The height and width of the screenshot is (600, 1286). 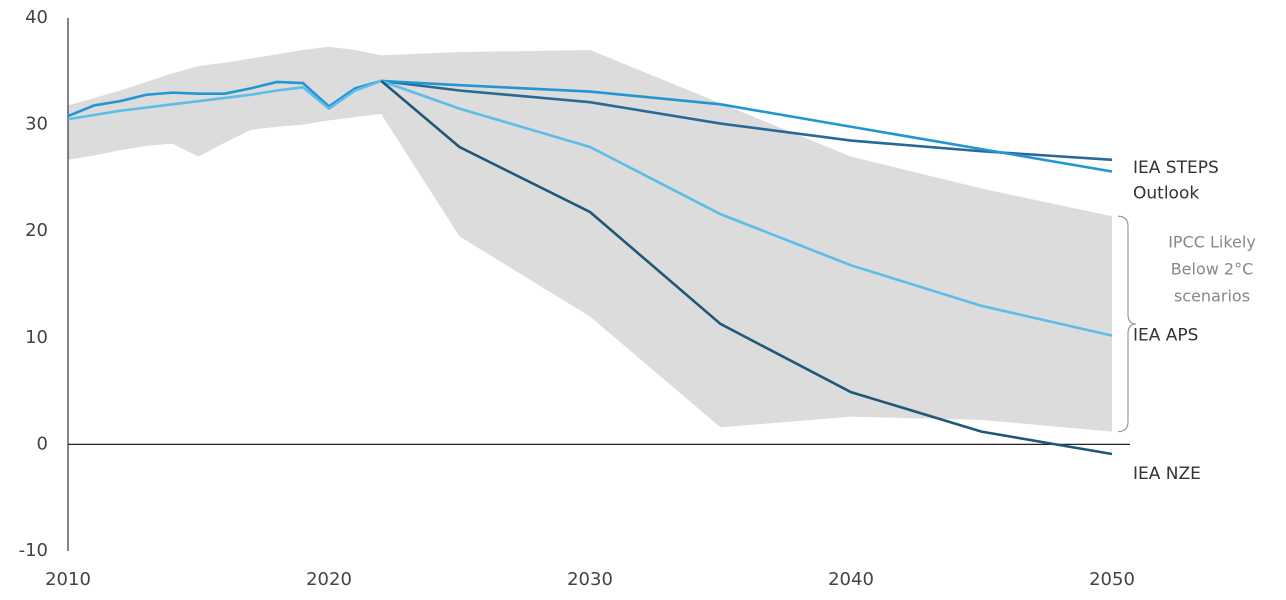 What do you see at coordinates (1176, 168) in the screenshot?
I see `series-label: IEA STEPS` at bounding box center [1176, 168].